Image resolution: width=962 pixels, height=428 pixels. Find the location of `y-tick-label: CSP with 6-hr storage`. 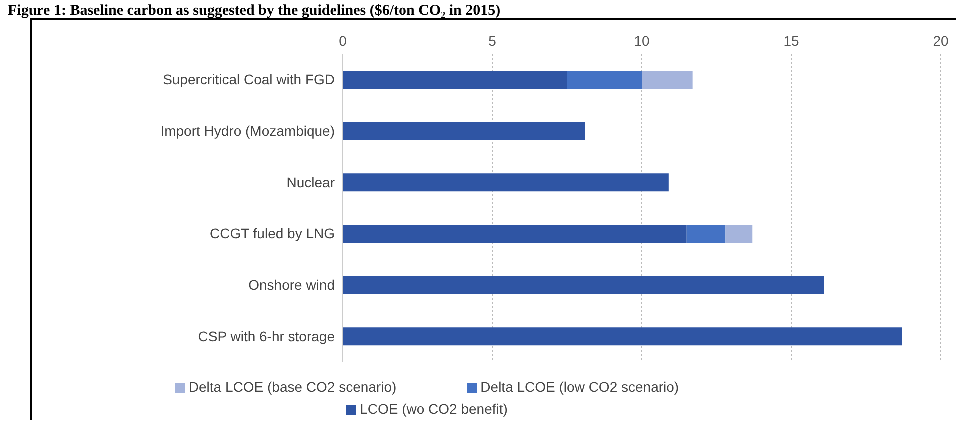

y-tick-label: CSP with 6-hr storage is located at coordinates (267, 336).